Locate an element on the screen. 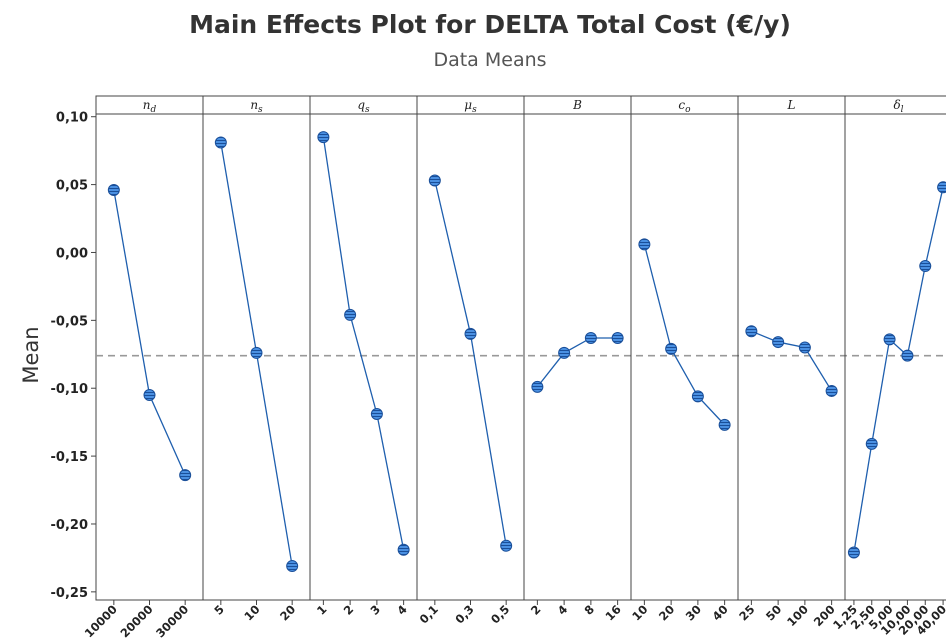  panel-title: nd is located at coordinates (150, 106).